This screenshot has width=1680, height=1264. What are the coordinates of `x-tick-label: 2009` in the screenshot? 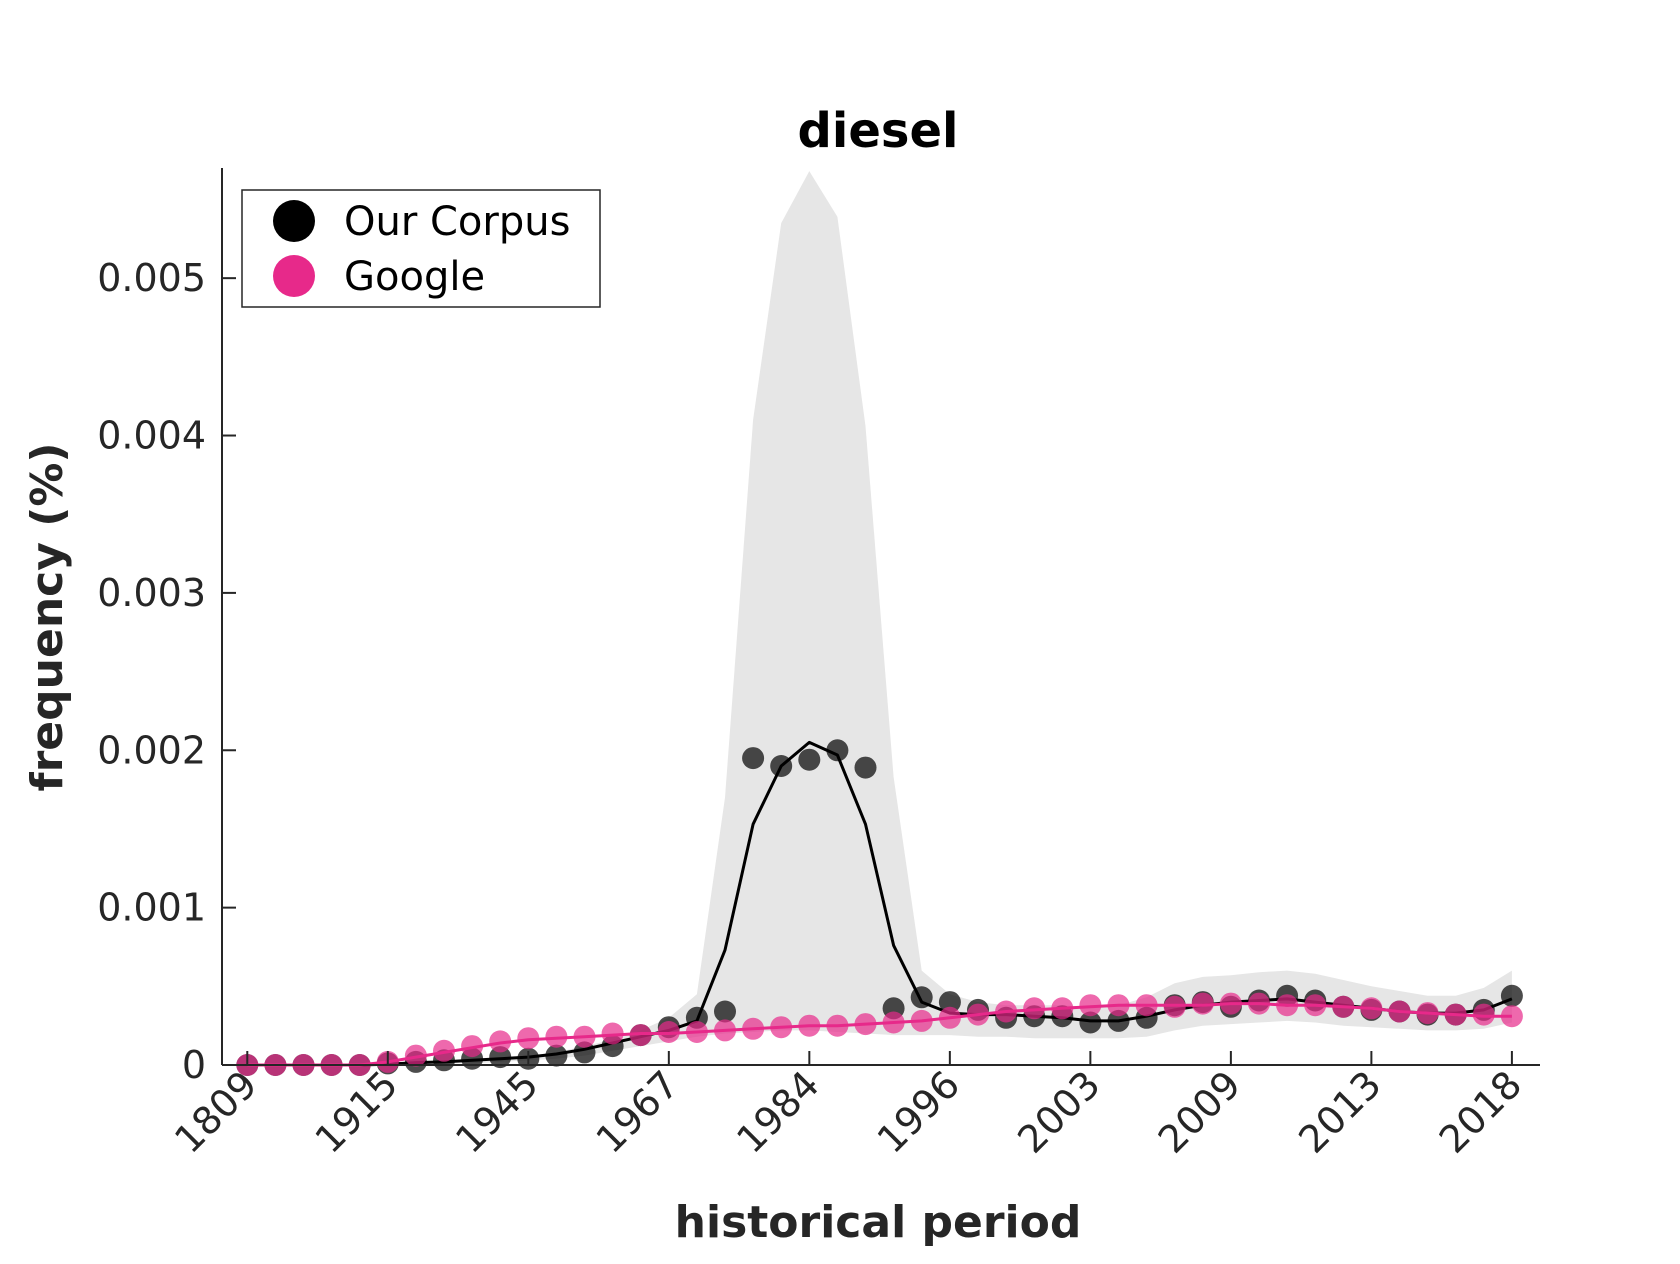 It's located at (1200, 1112).